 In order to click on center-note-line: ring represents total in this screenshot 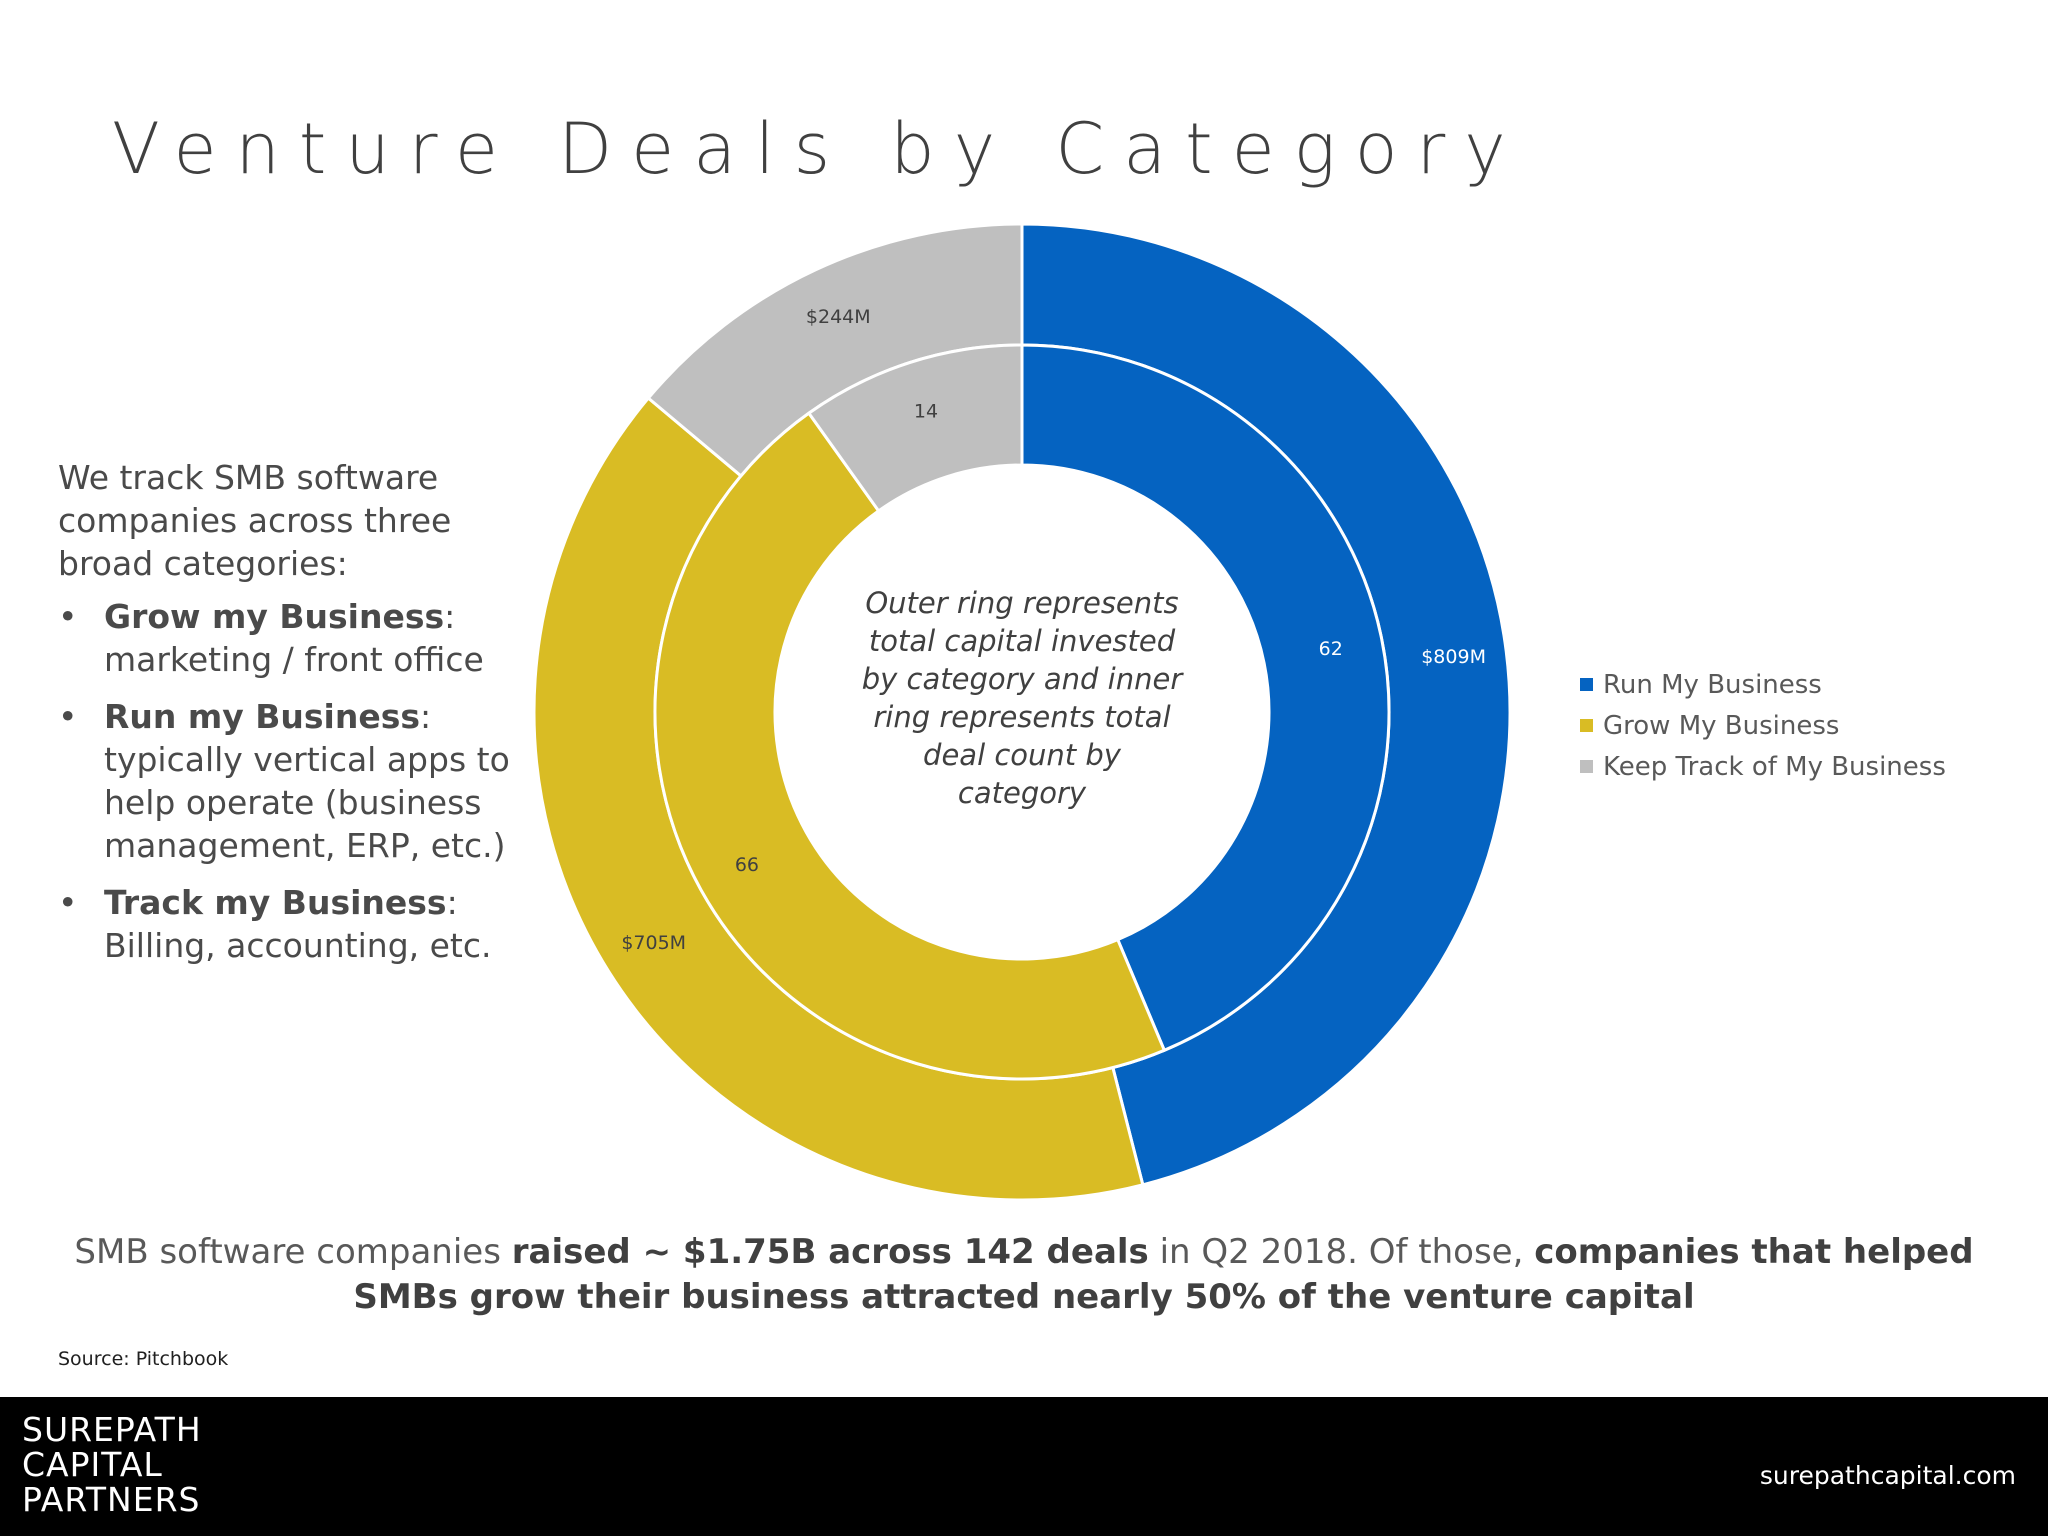, I will do `click(1021, 717)`.